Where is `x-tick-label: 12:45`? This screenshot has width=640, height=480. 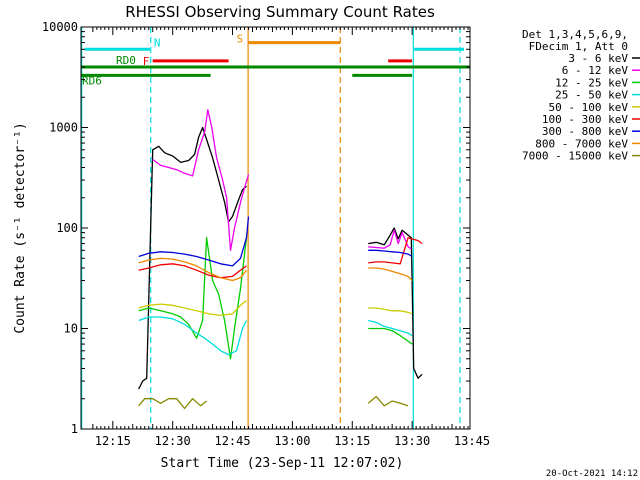 x-tick-label: 12:45 is located at coordinates (232, 441).